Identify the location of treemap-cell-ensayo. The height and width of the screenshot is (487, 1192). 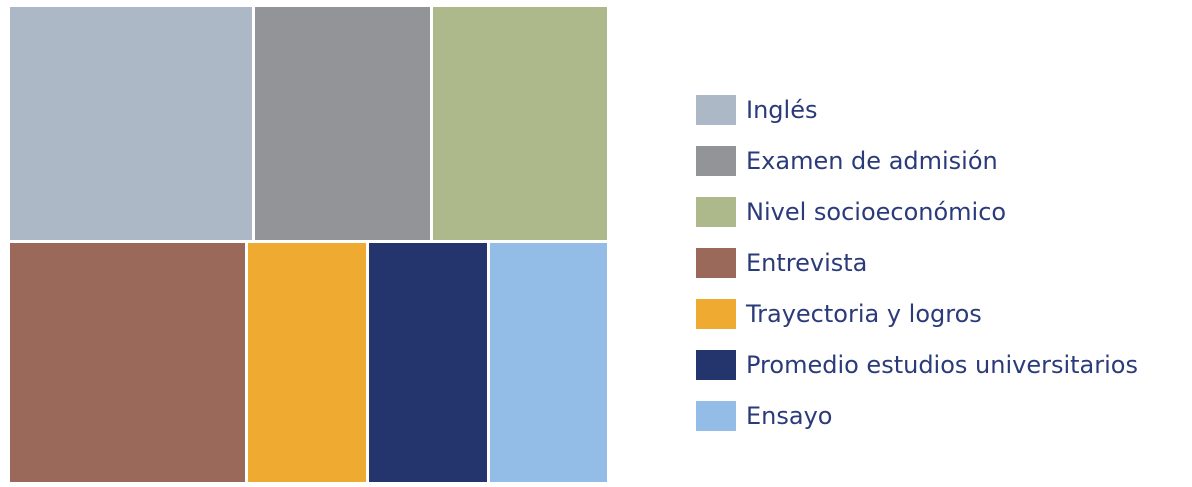
(548, 362).